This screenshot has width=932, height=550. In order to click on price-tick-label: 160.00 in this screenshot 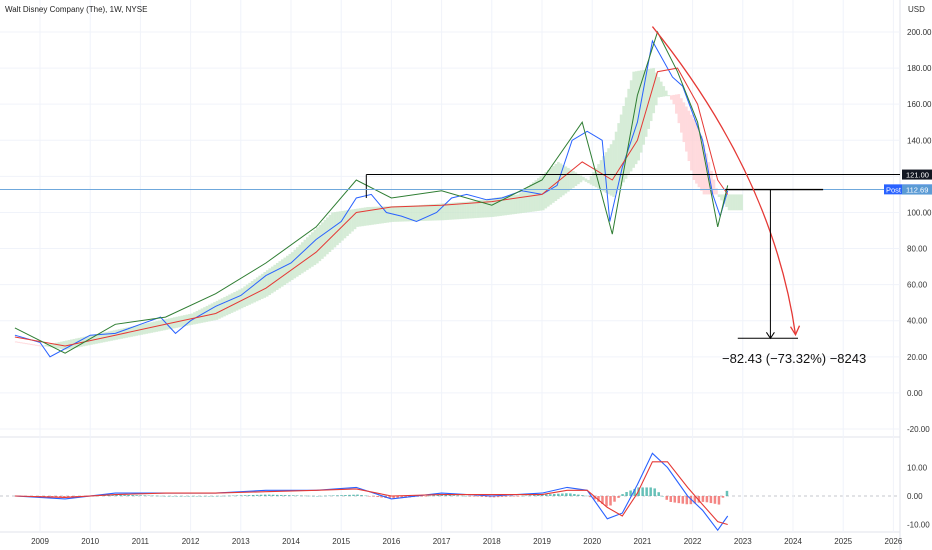, I will do `click(919, 104)`.